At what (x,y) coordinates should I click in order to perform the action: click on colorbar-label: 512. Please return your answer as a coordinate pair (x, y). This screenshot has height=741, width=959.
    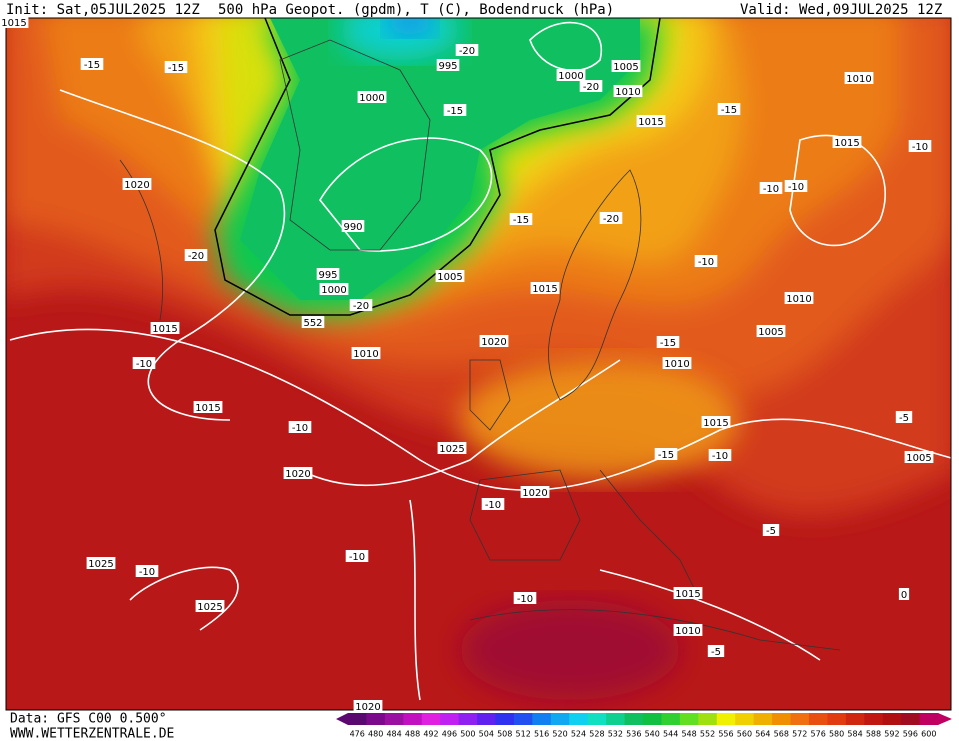
    Looking at the image, I should click on (523, 734).